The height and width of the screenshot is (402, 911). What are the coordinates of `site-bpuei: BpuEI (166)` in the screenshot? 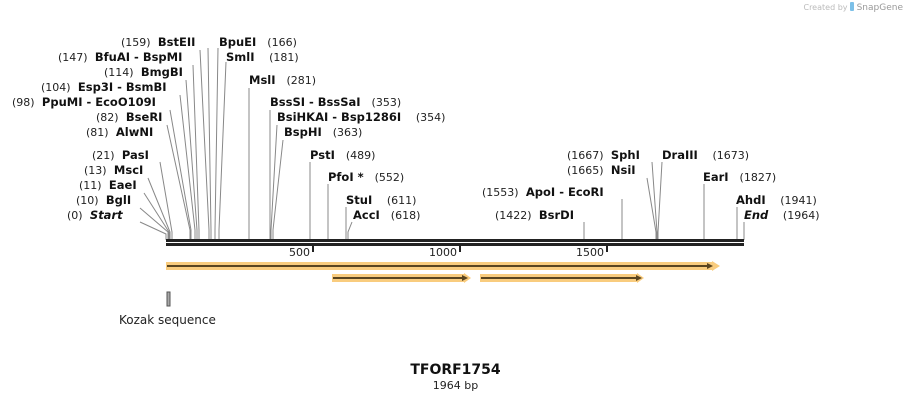 It's located at (258, 42).